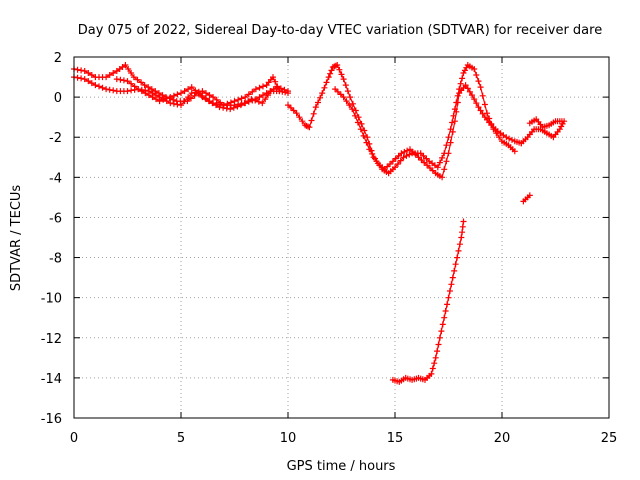  I want to click on x-tick-label: 10, so click(288, 438).